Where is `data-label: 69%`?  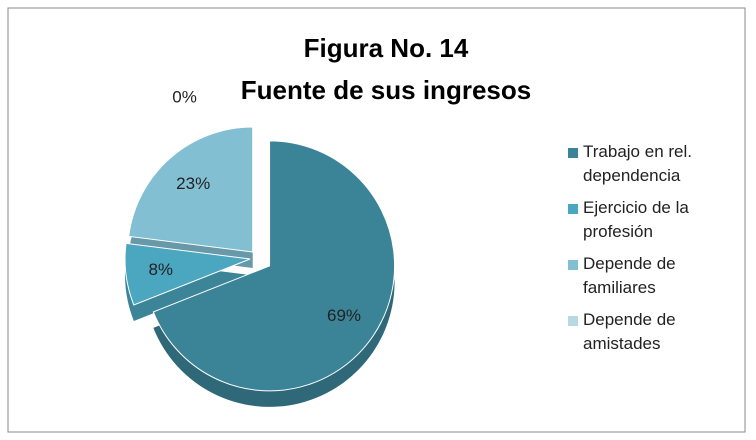
data-label: 69% is located at coordinates (344, 315).